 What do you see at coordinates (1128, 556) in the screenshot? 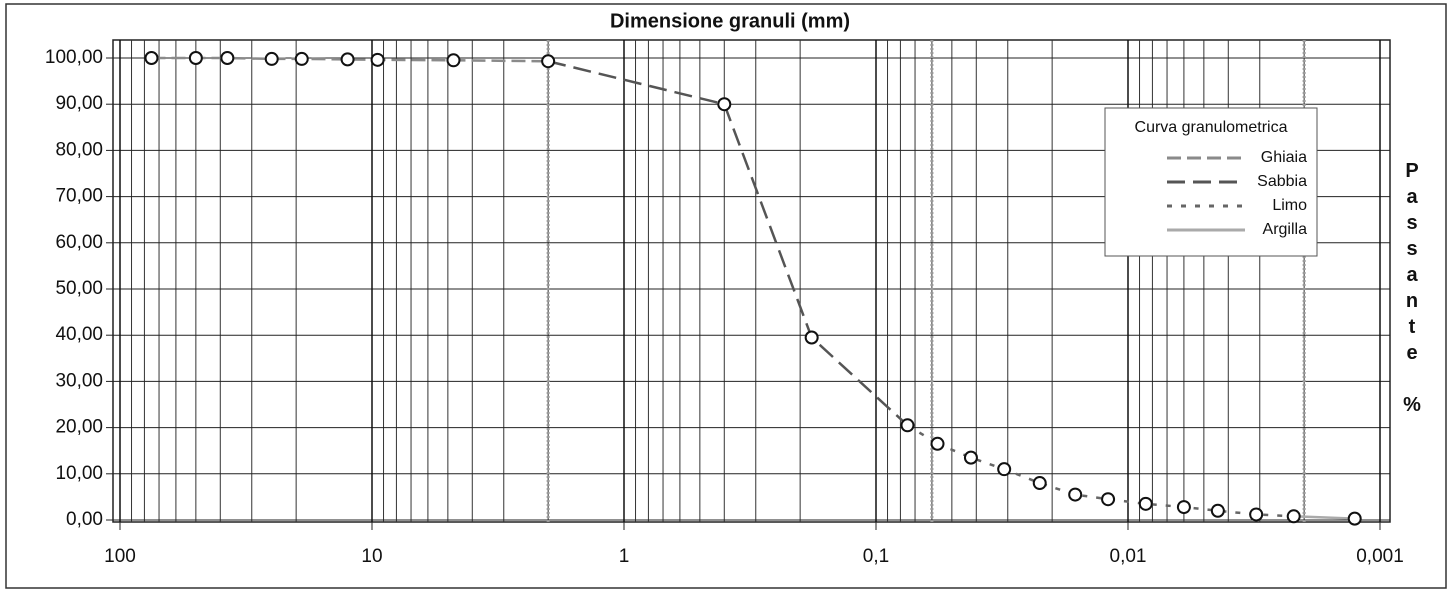
I see `x-tick-label: 0,01` at bounding box center [1128, 556].